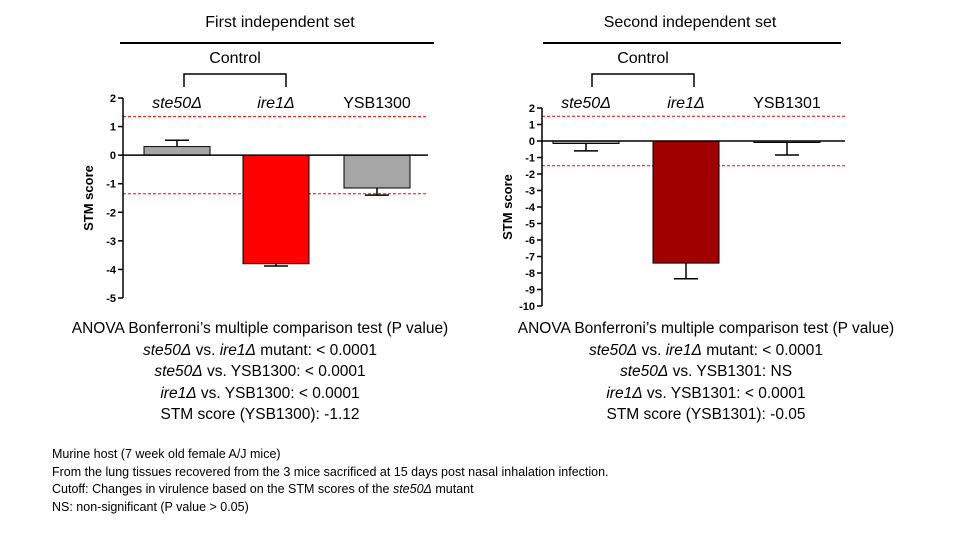 This screenshot has width=960, height=535. I want to click on stat-line-2: ste50Δ vs. YSB1301: NS, so click(706, 371).